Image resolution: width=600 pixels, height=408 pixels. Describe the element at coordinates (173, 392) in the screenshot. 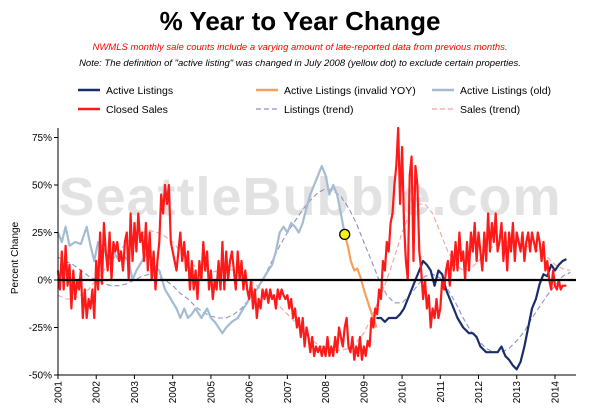

I see `x-tick-label: 2004` at that location.